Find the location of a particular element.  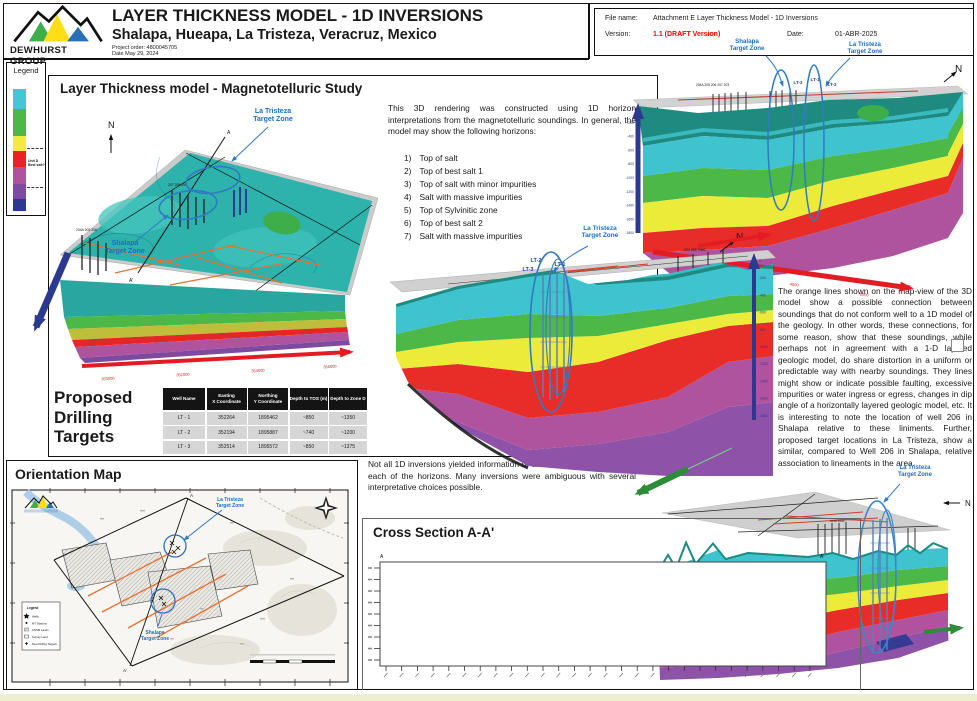

cell: 1895572 is located at coordinates (268, 447).